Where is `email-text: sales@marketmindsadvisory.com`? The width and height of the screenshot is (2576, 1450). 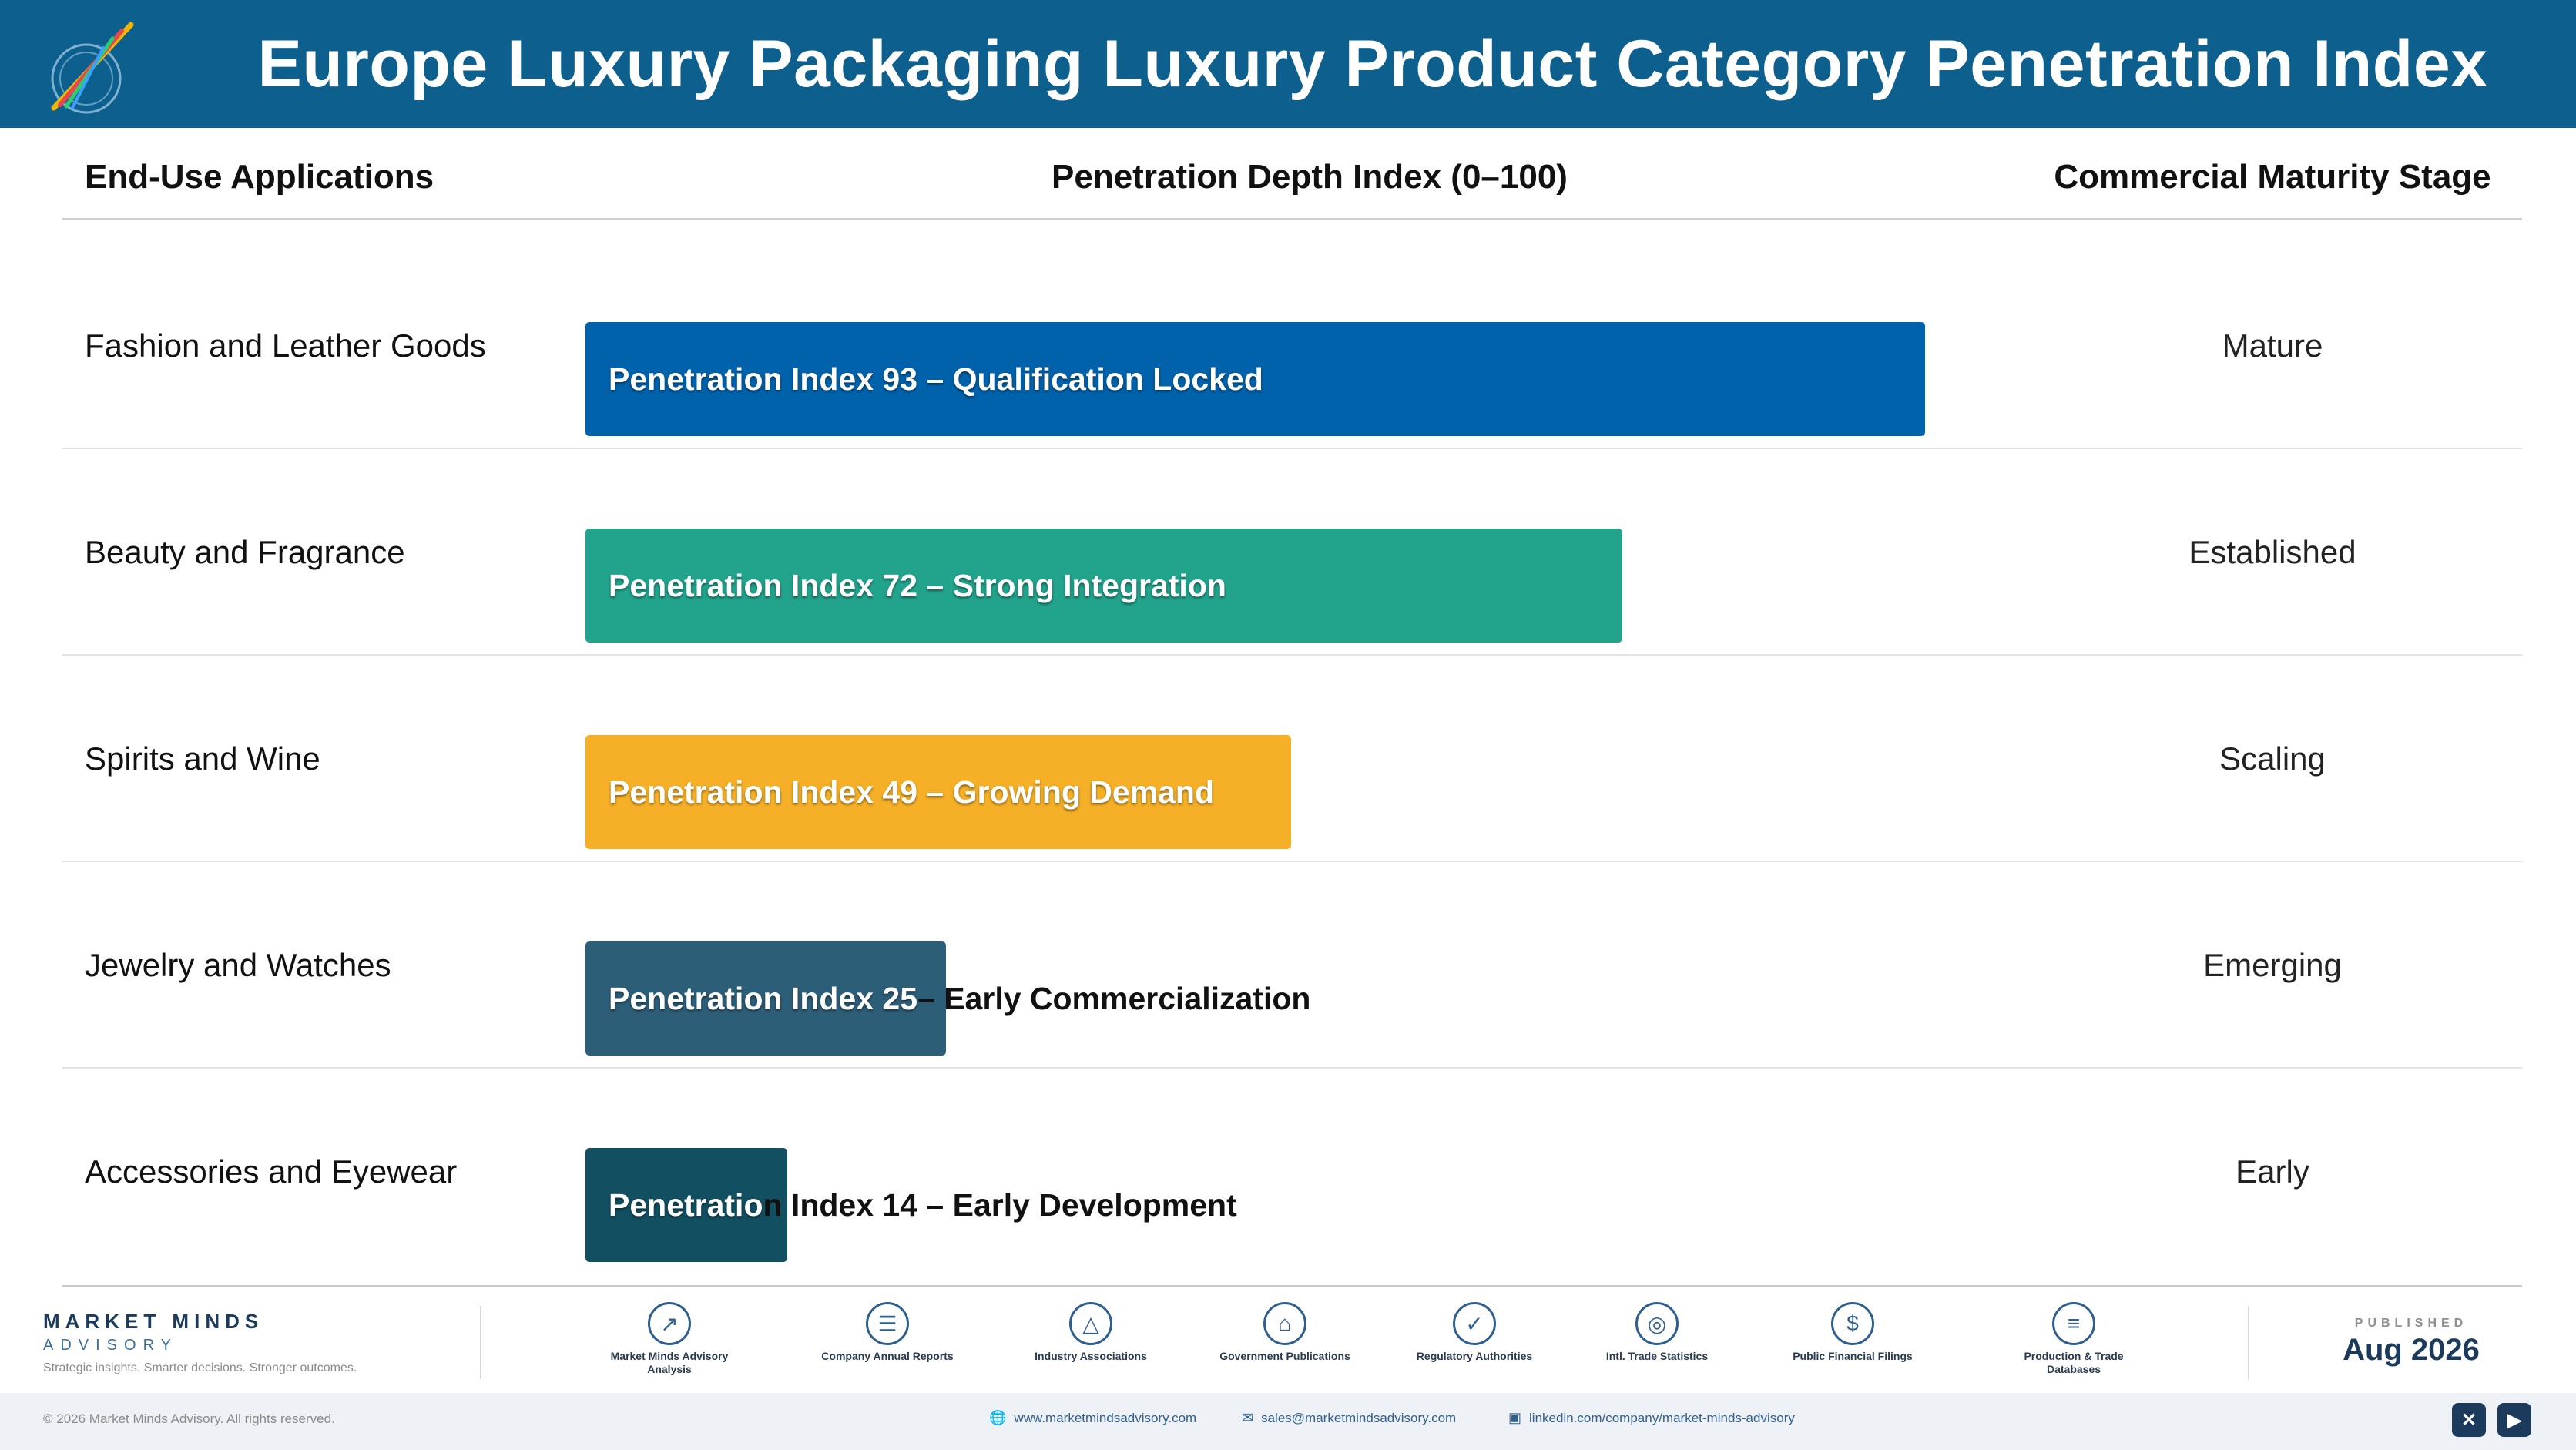 email-text: sales@marketmindsadvisory.com is located at coordinates (1359, 1417).